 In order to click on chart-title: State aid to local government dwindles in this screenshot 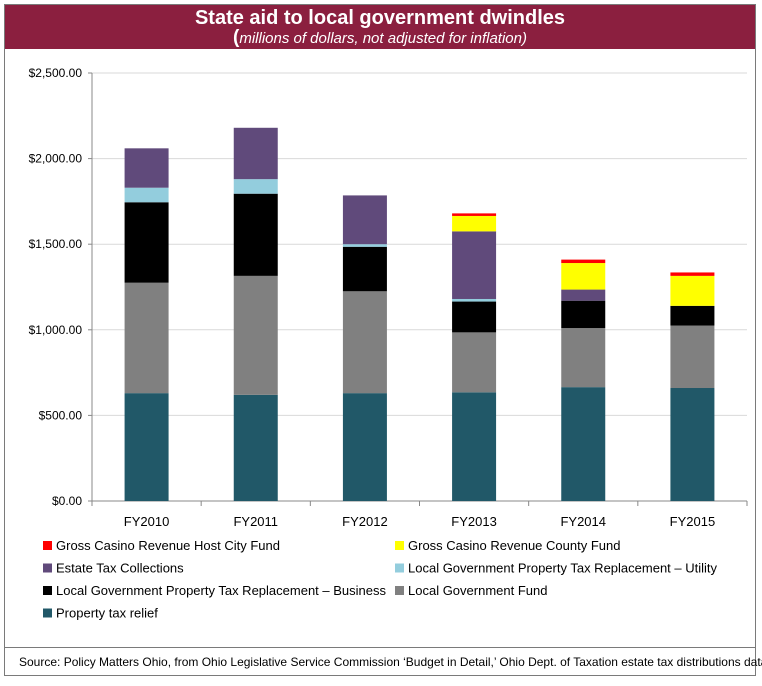, I will do `click(380, 18)`.